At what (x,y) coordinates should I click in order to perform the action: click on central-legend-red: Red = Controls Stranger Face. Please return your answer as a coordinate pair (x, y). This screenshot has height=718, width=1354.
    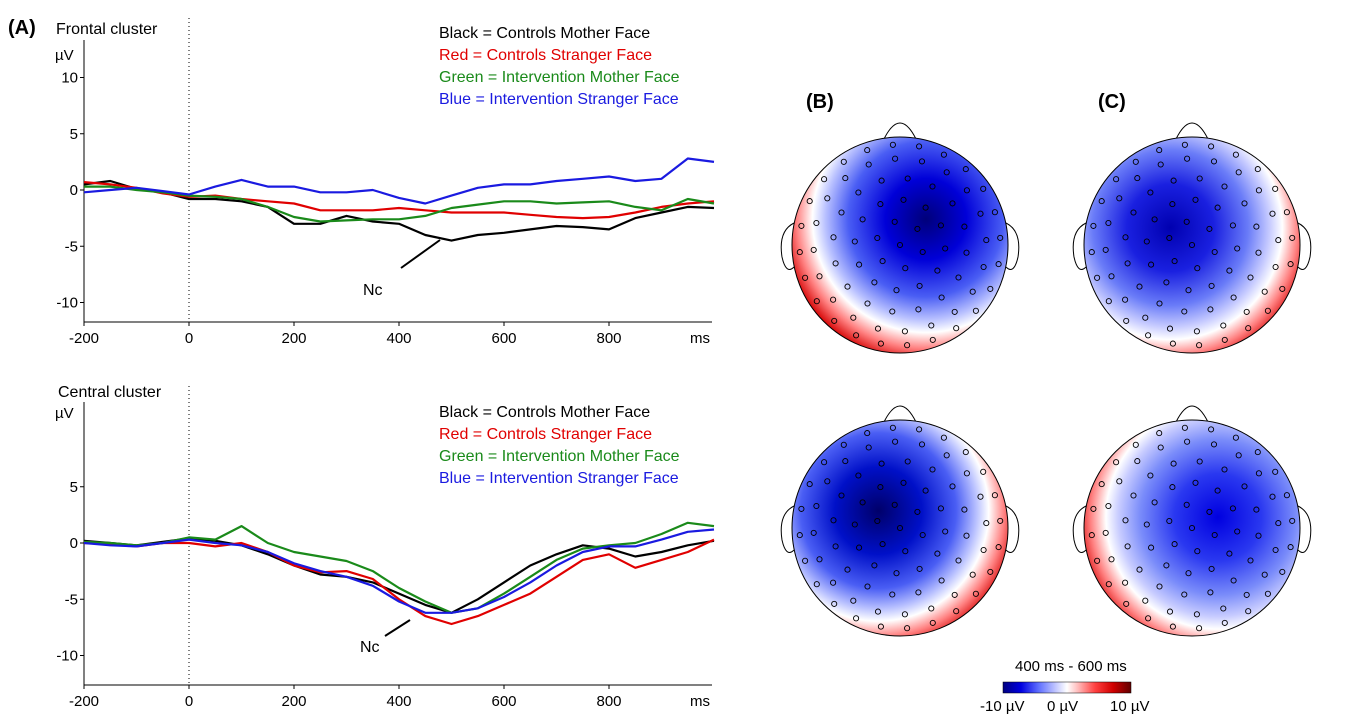
    Looking at the image, I should click on (545, 434).